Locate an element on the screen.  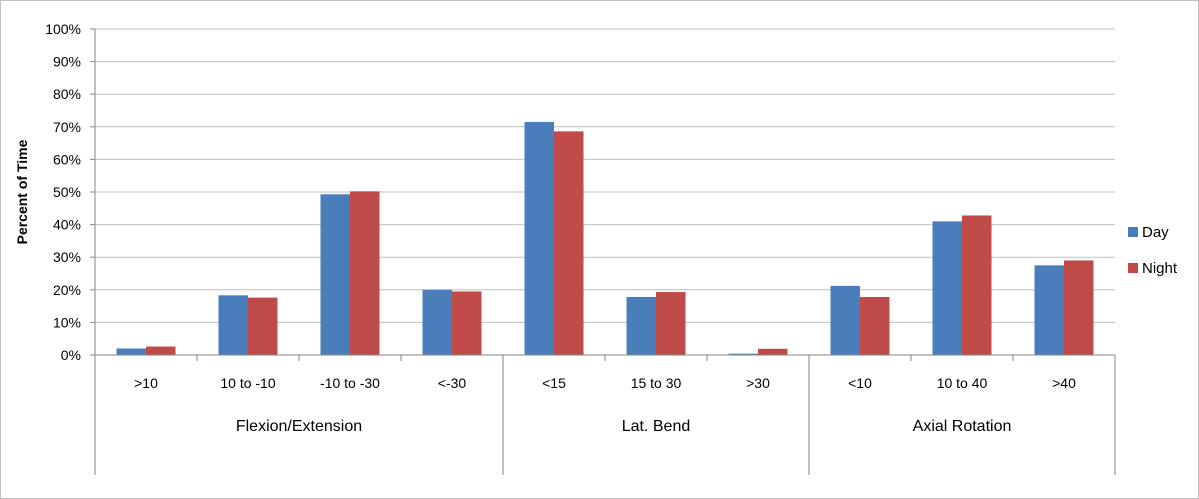
y-tick-label: 20% is located at coordinates (67, 290).